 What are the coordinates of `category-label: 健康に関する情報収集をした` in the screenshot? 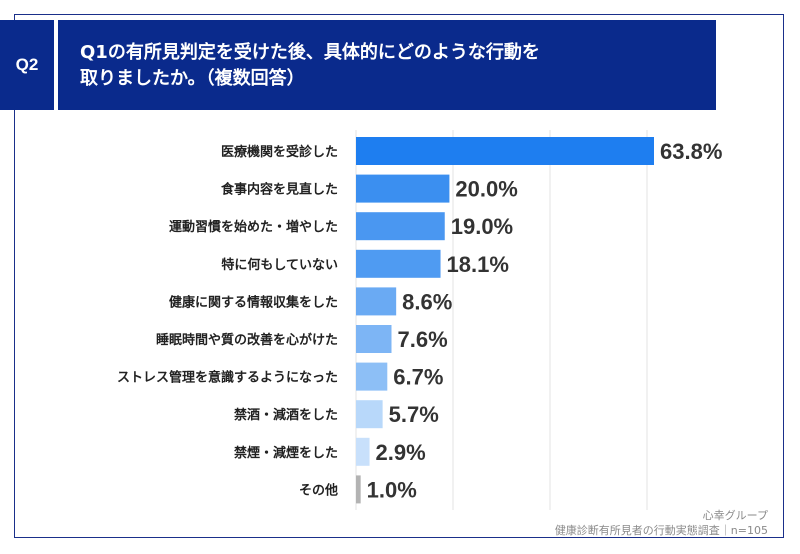 It's located at (253, 302).